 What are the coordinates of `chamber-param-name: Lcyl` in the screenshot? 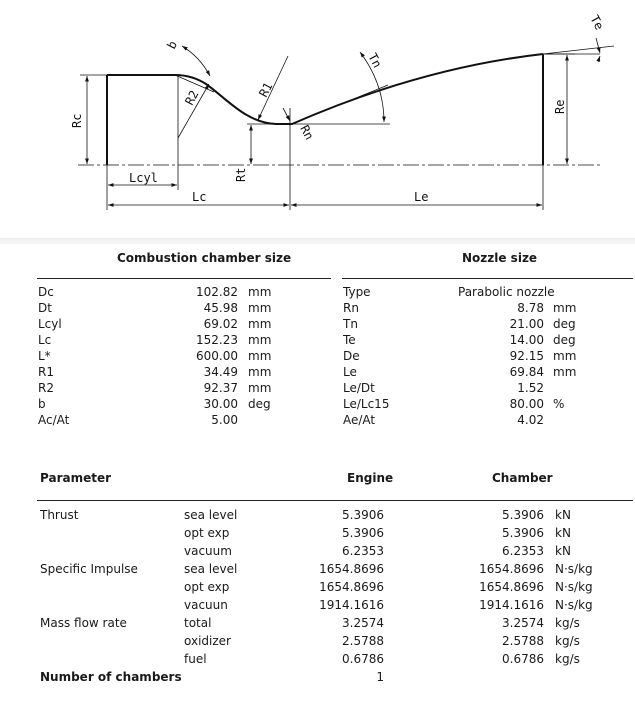 It's located at (50, 324).